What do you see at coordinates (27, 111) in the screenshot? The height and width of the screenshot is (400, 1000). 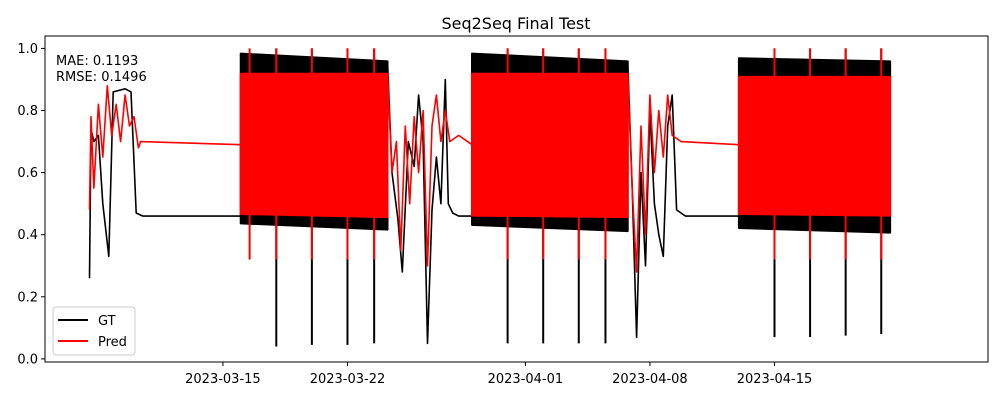 I see `y-tick-label: 0.8` at bounding box center [27, 111].